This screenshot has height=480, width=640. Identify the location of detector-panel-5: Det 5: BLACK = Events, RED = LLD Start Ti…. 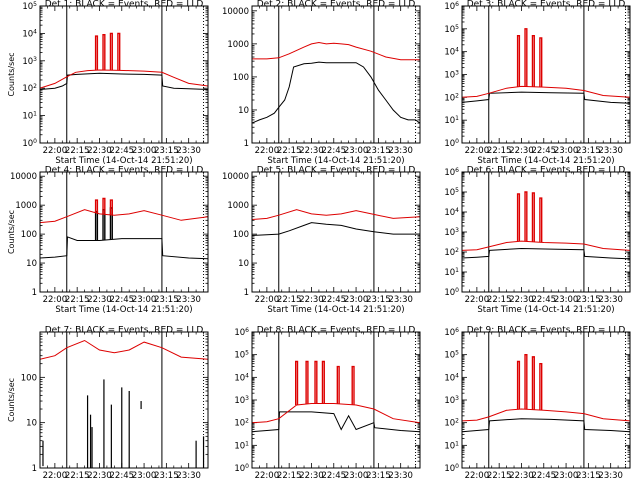
(321, 240).